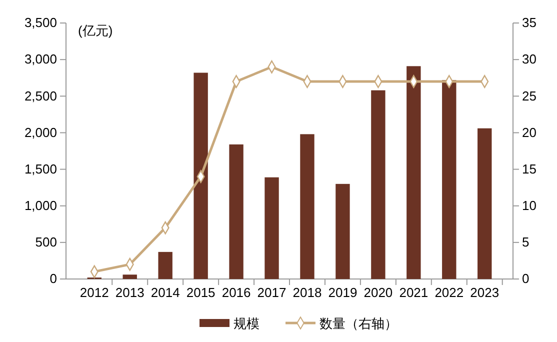 Image resolution: width=557 pixels, height=342 pixels. Describe the element at coordinates (529, 168) in the screenshot. I see `y2-tick-label: 15` at that location.